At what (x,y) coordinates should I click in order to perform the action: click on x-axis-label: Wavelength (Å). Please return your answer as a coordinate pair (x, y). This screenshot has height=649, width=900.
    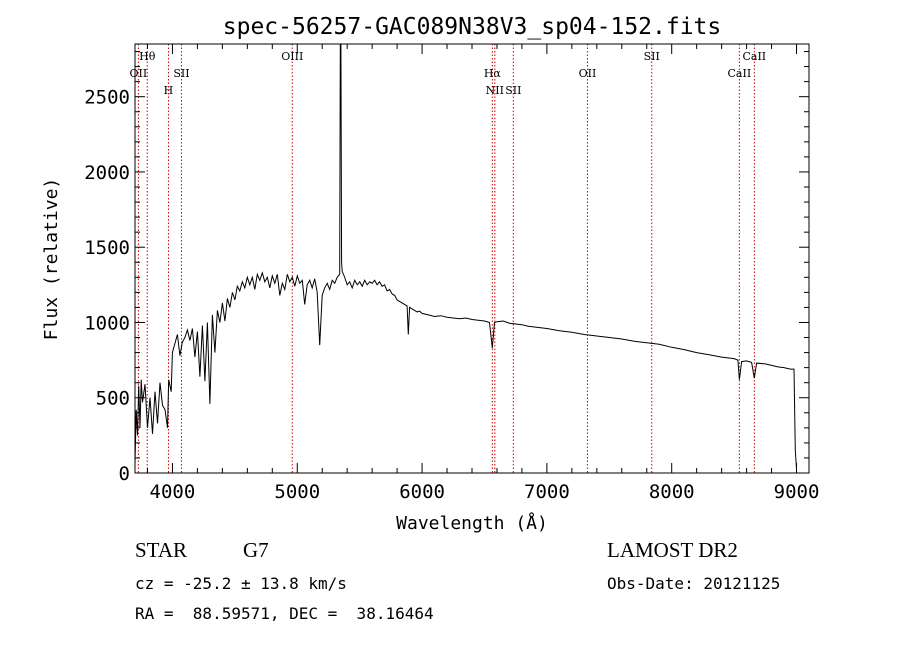
    Looking at the image, I should click on (472, 523).